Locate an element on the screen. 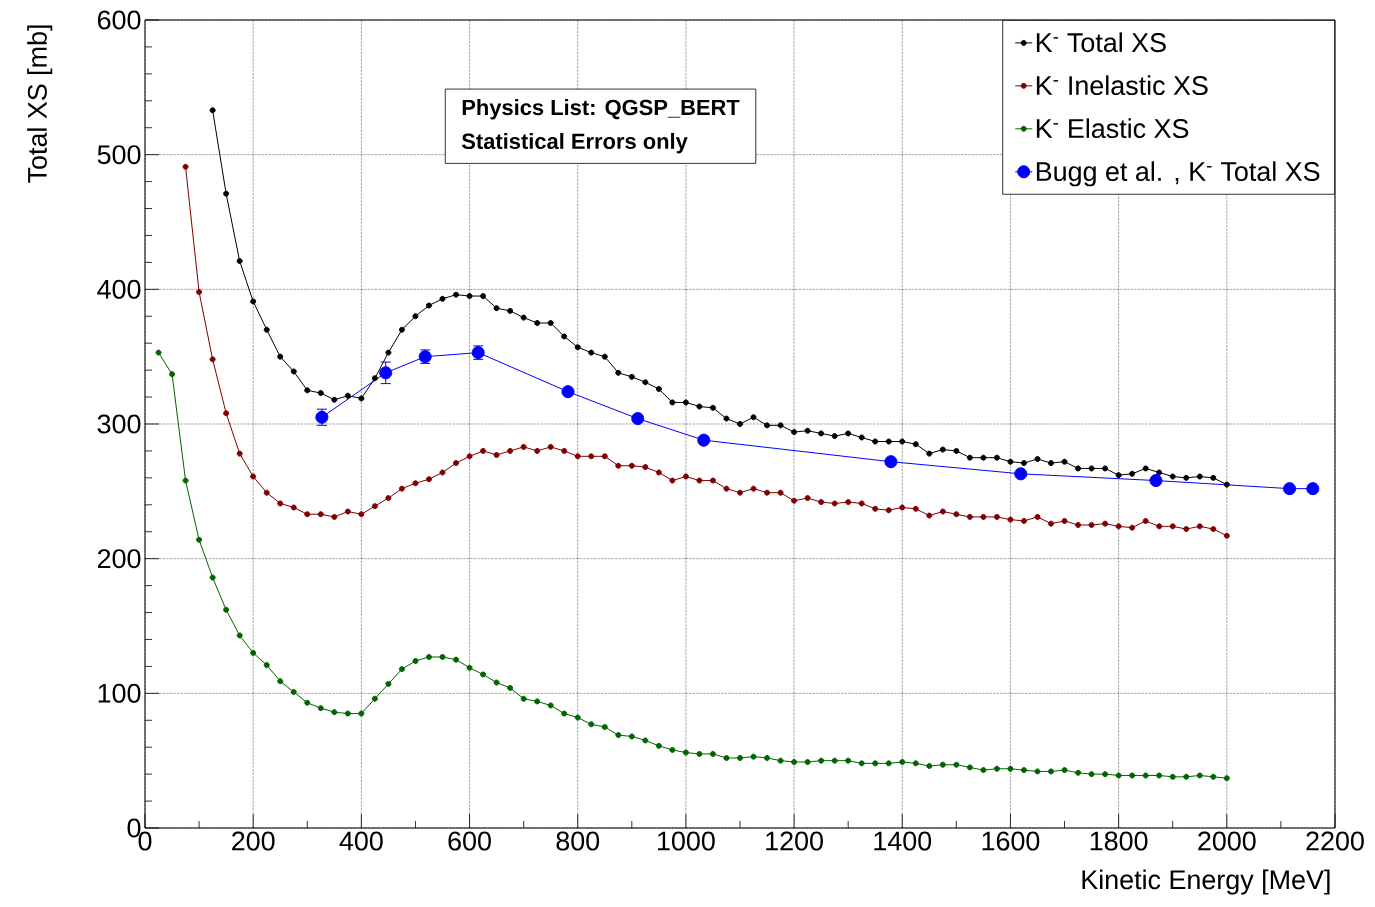 This screenshot has height=907, width=1375. y-axis-title: Total XS [mb] is located at coordinates (40, 104).